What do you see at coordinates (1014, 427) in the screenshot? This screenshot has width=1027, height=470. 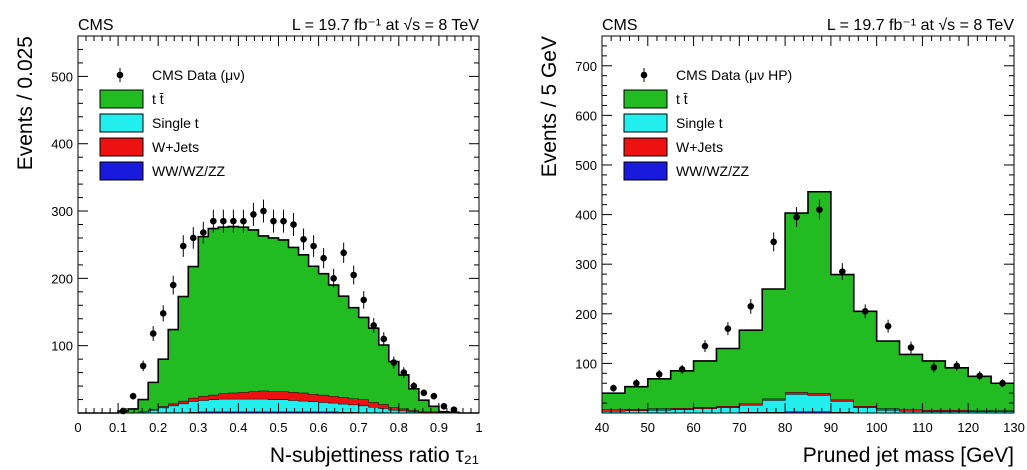 I see `x-tick-label: 130` at bounding box center [1014, 427].